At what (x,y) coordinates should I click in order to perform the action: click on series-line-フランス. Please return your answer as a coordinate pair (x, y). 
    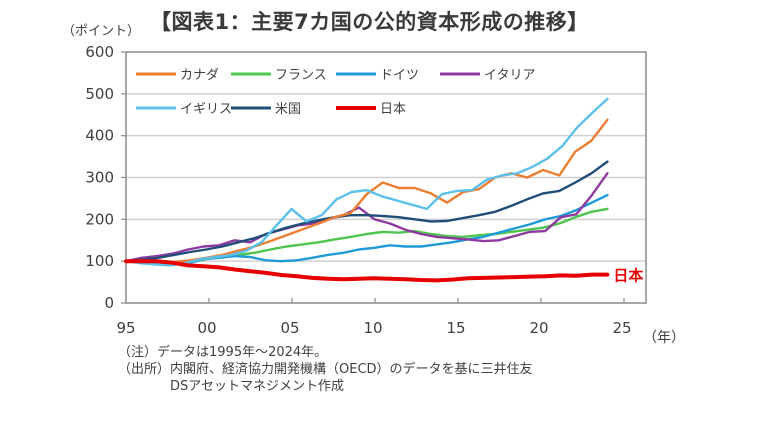
    Looking at the image, I should click on (366, 236).